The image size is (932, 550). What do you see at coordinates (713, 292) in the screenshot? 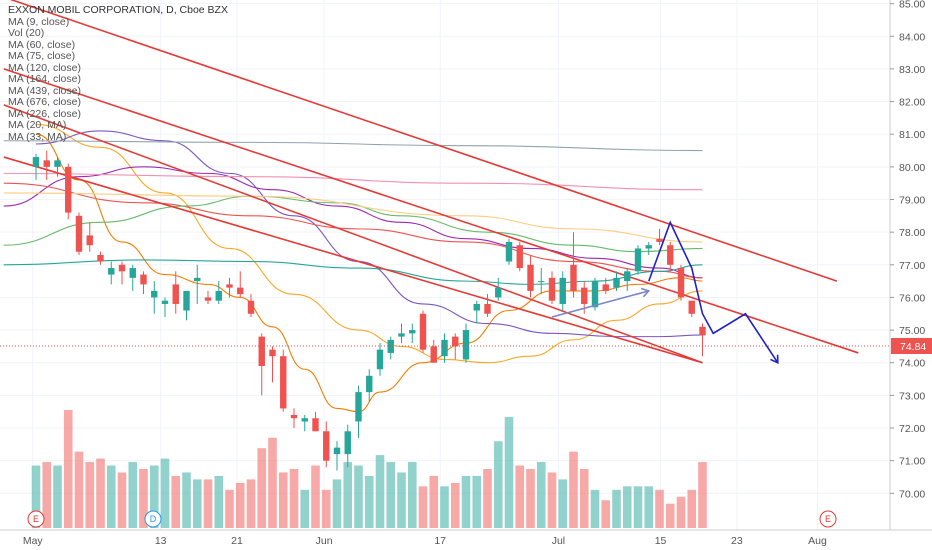
I see `arrow-path` at bounding box center [713, 292].